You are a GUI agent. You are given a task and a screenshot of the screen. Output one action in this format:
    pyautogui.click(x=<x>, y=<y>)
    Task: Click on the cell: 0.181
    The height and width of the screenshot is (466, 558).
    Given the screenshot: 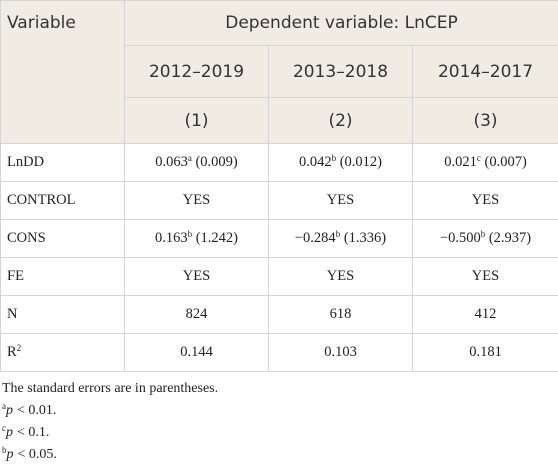 What is the action you would take?
    pyautogui.click(x=485, y=353)
    